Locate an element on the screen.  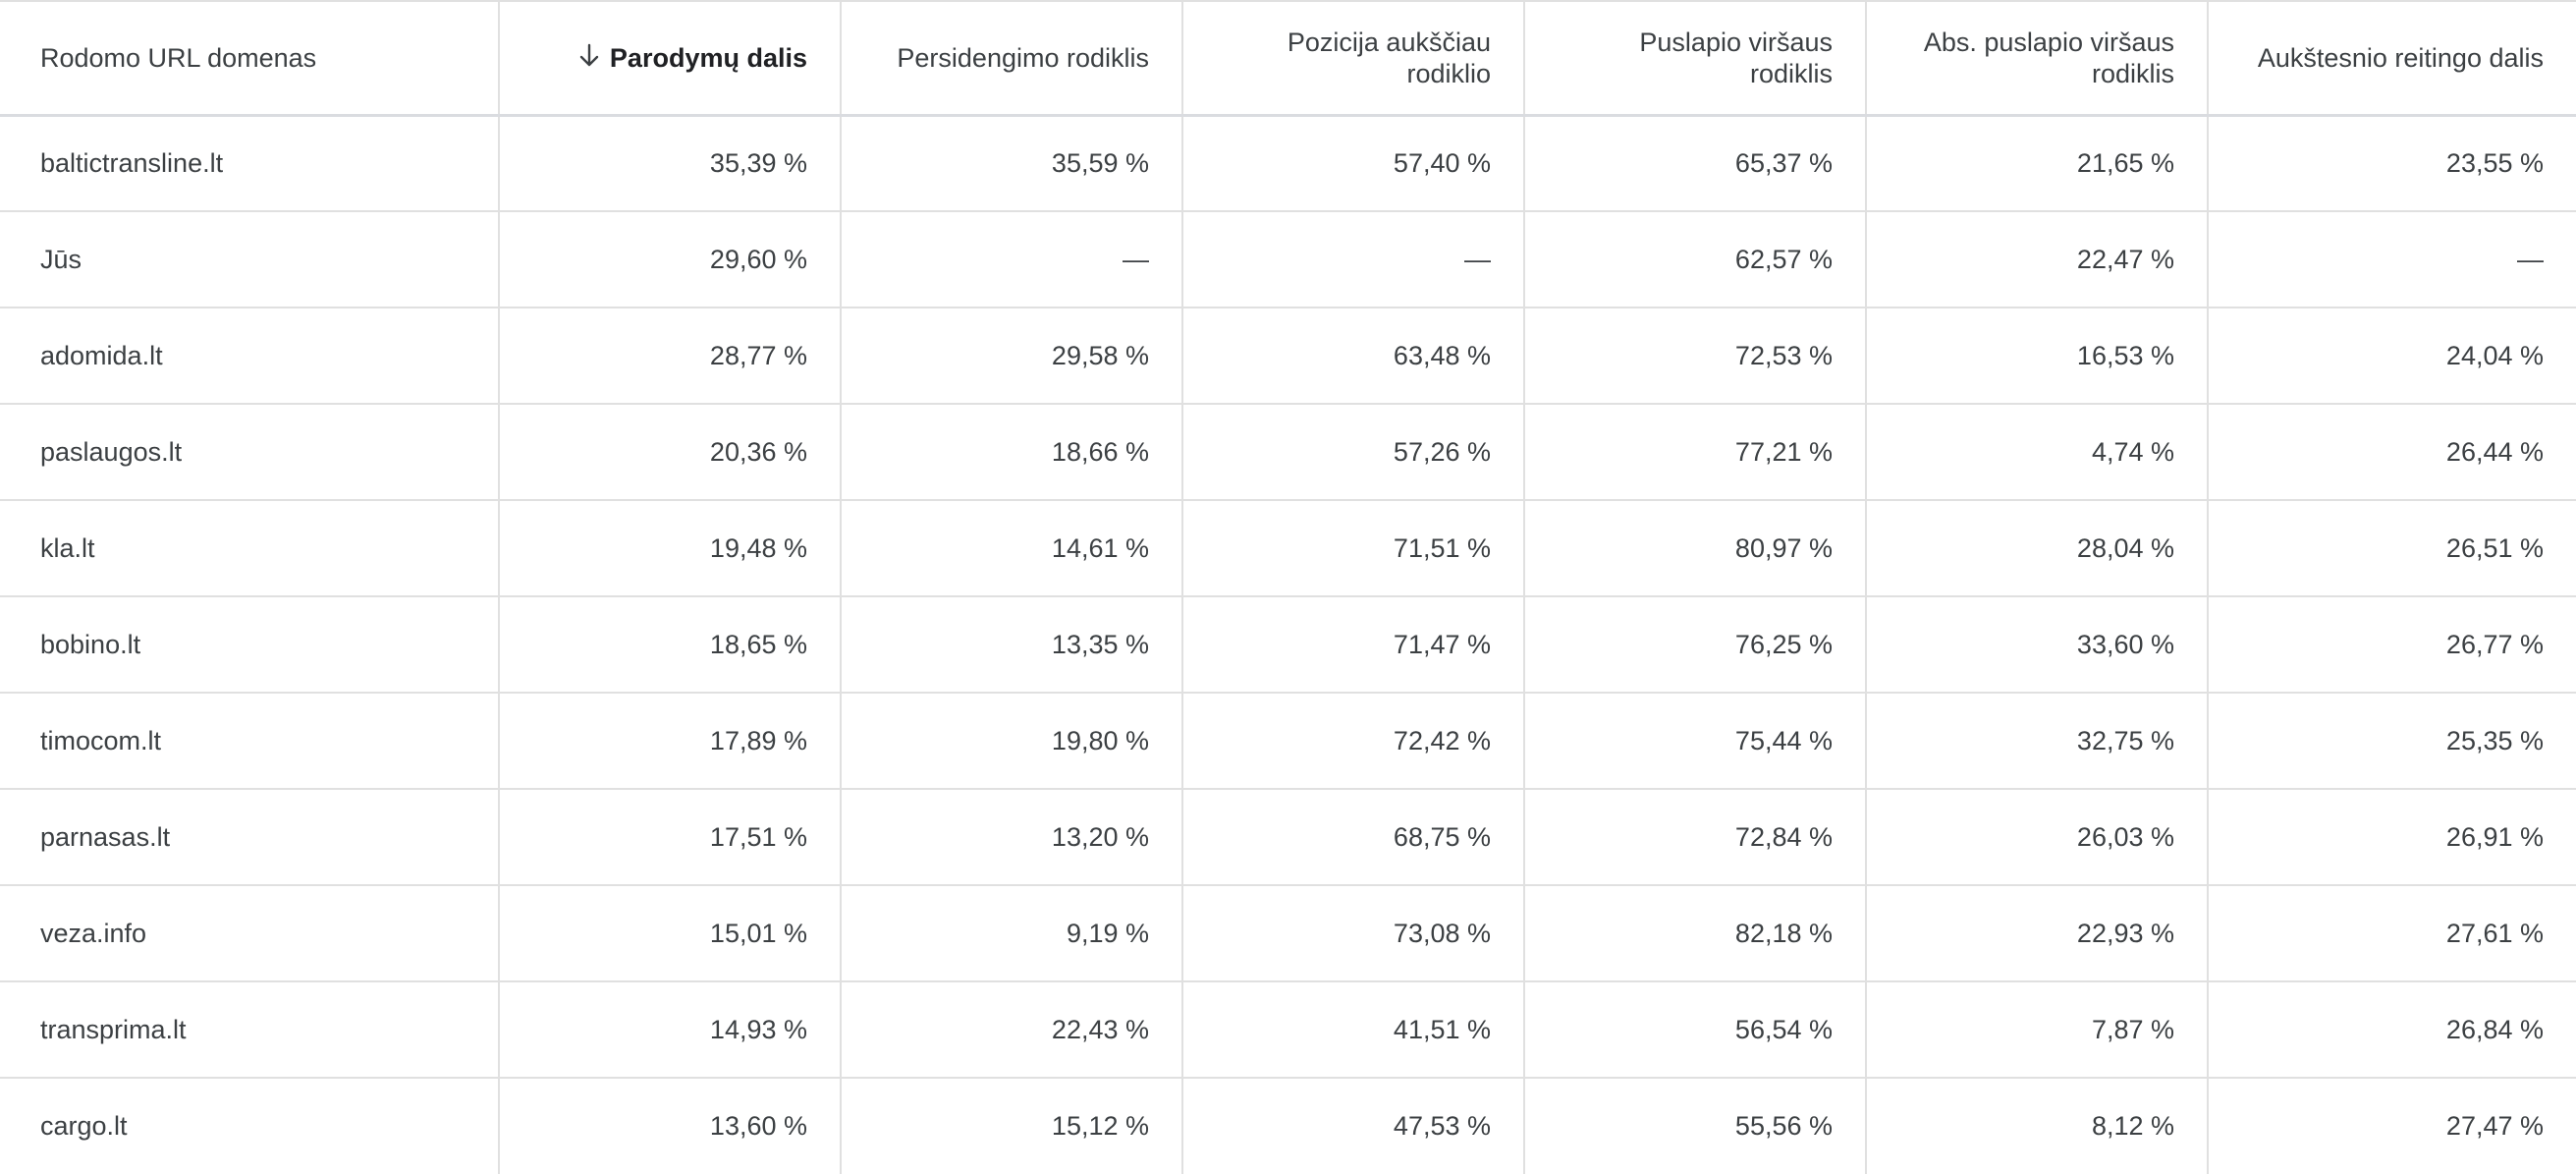
column-header-impression-share: Parodymų dalis is located at coordinates (670, 59).